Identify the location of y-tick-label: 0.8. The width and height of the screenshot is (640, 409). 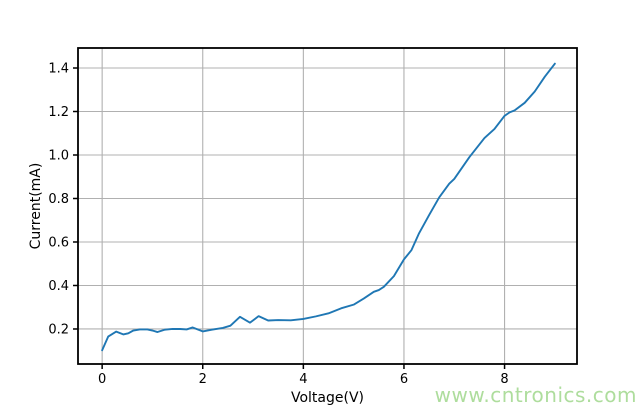
(58, 199).